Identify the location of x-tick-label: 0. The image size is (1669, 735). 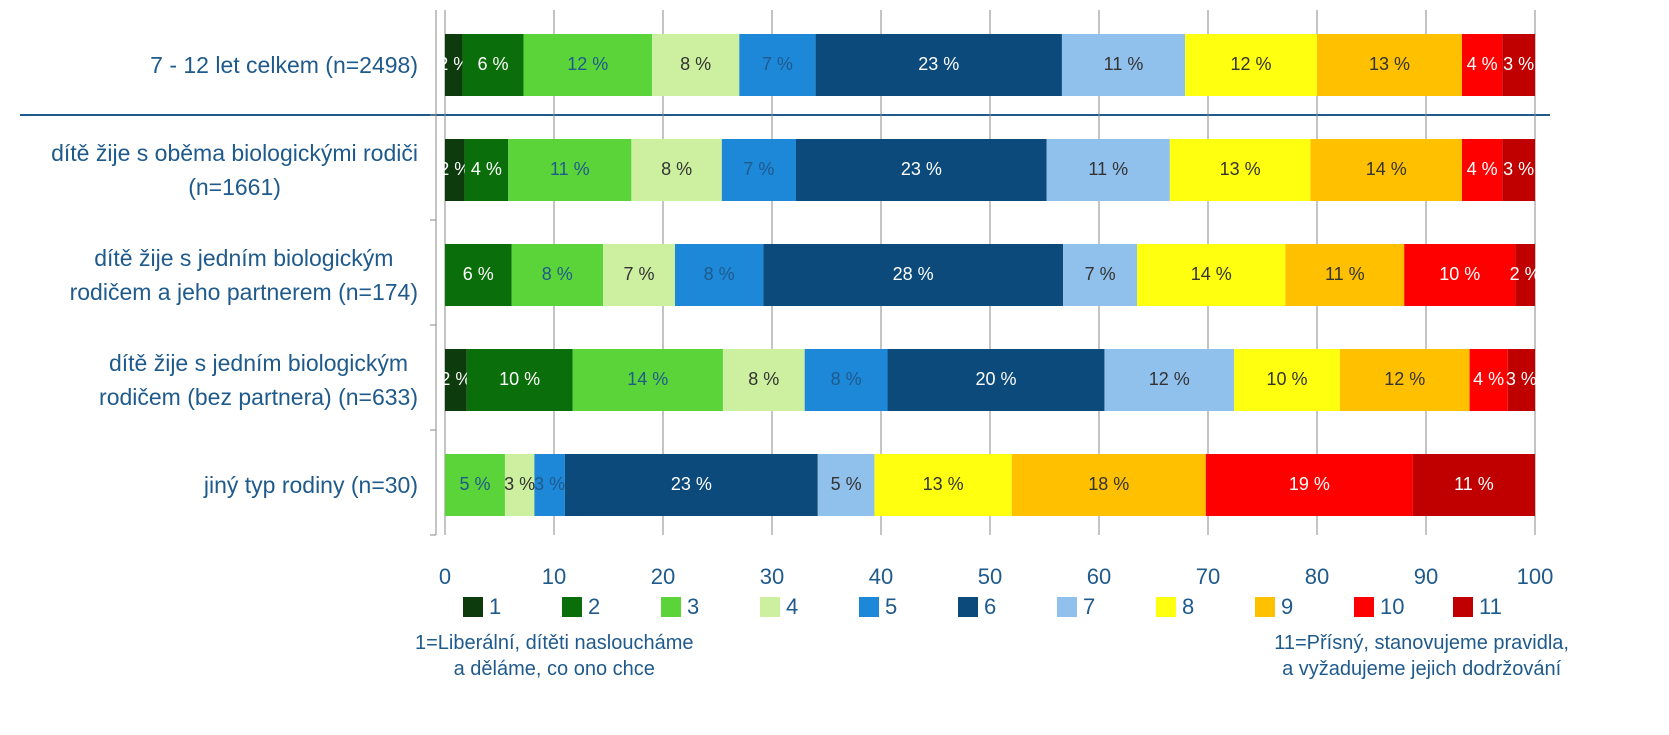
(445, 576).